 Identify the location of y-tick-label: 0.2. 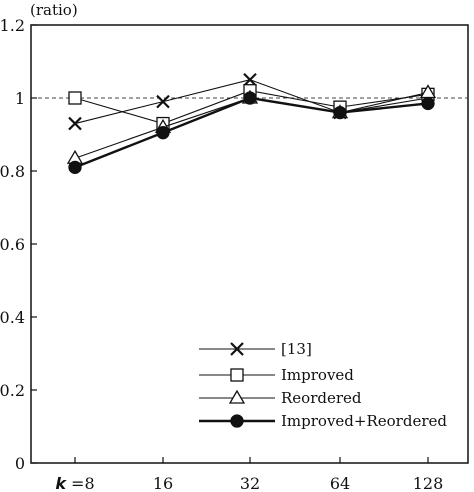
(12, 390).